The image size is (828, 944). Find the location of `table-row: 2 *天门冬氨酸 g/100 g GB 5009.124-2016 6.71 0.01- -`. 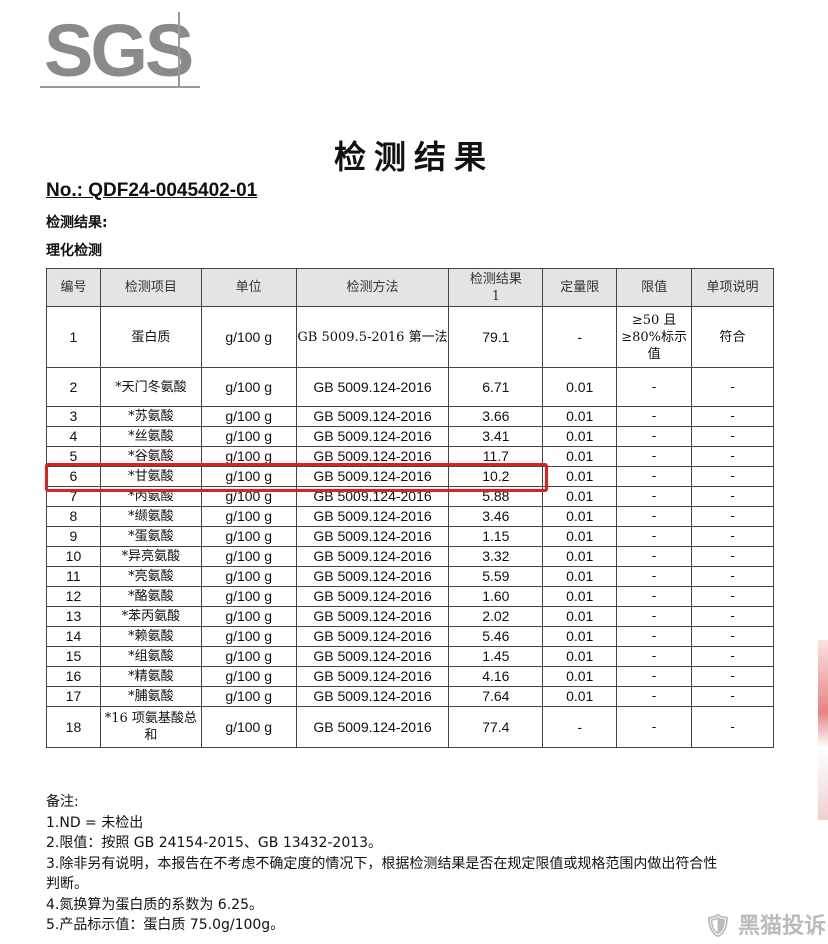

table-row: 2 *天门冬氨酸 g/100 g GB 5009.124-2016 6.71 0.01- - is located at coordinates (410, 387).